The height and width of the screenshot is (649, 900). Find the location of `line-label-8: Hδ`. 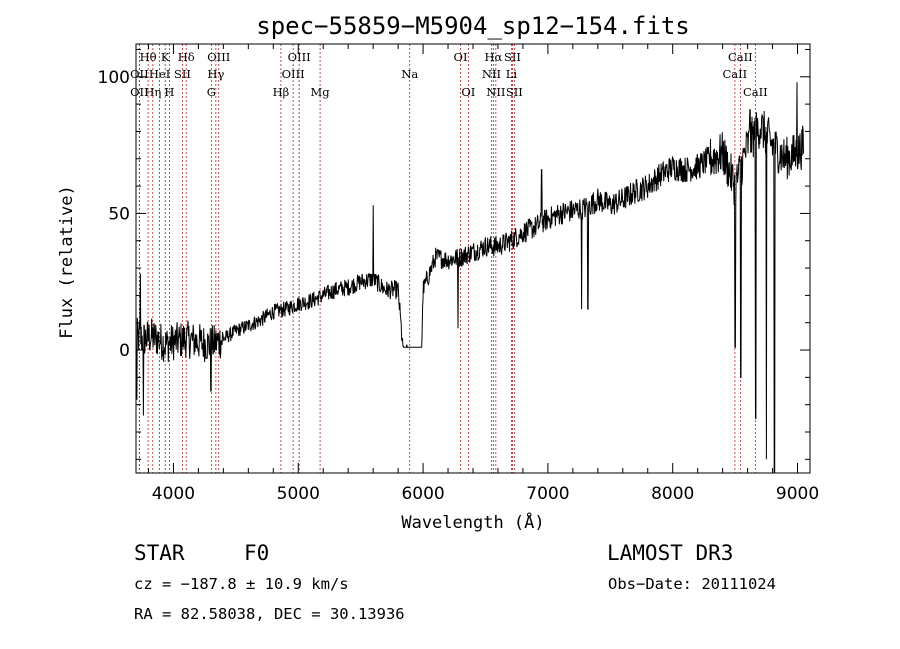

line-label-8: Hδ is located at coordinates (186, 57).